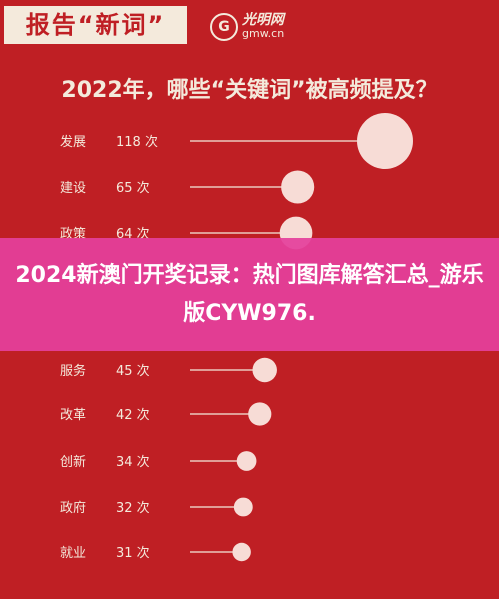 This screenshot has width=499, height=599. What do you see at coordinates (263, 20) in the screenshot?
I see `logo-name: 光明网` at bounding box center [263, 20].